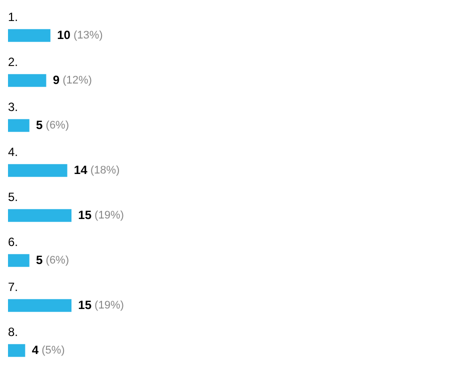  Describe the element at coordinates (13, 61) in the screenshot. I see `y-tick-label: 2.` at that location.